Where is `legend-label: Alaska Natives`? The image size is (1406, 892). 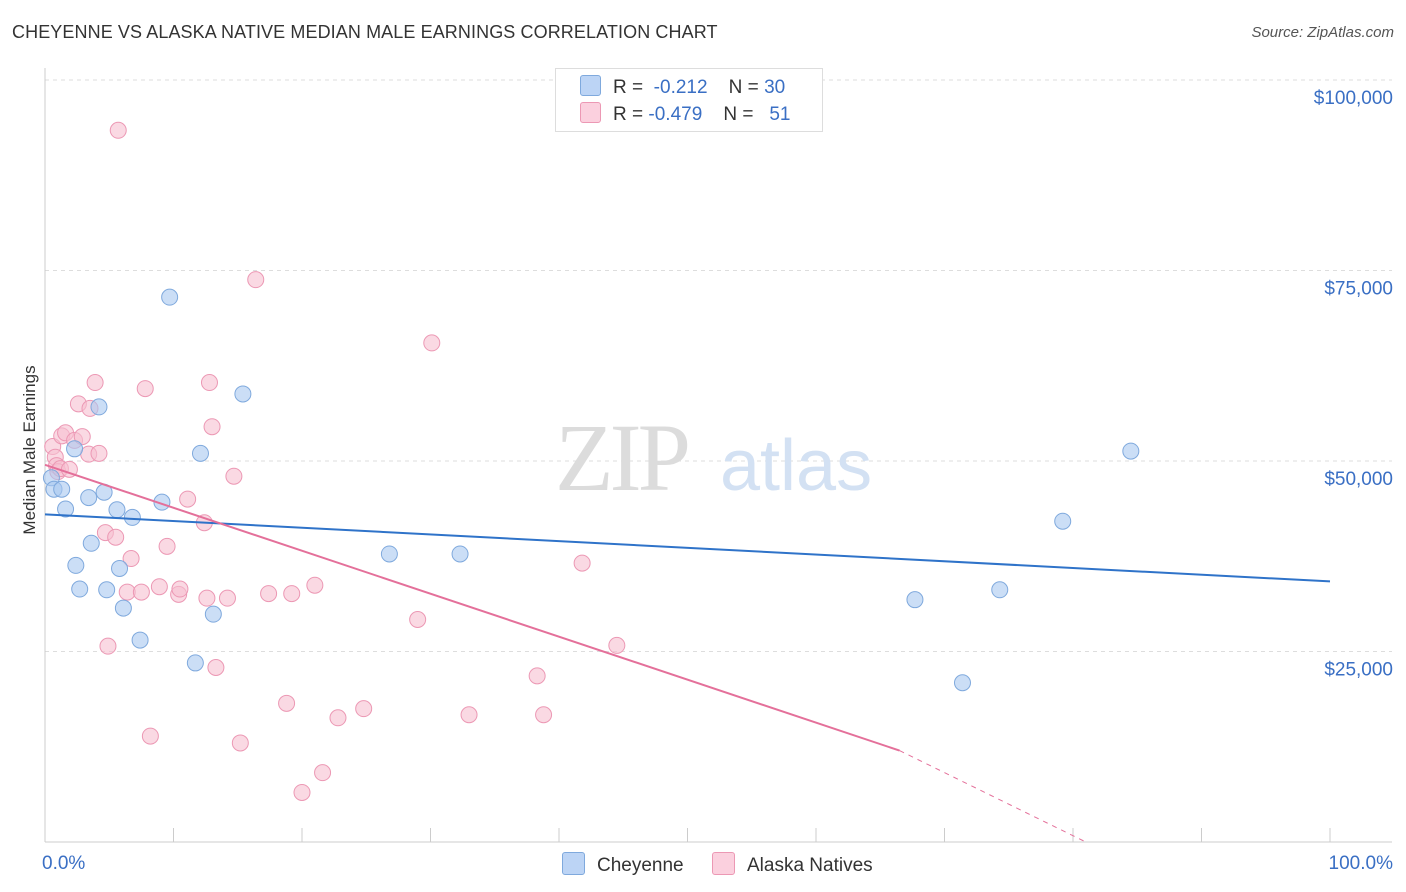
legend-label: Alaska Natives is located at coordinates (810, 865).